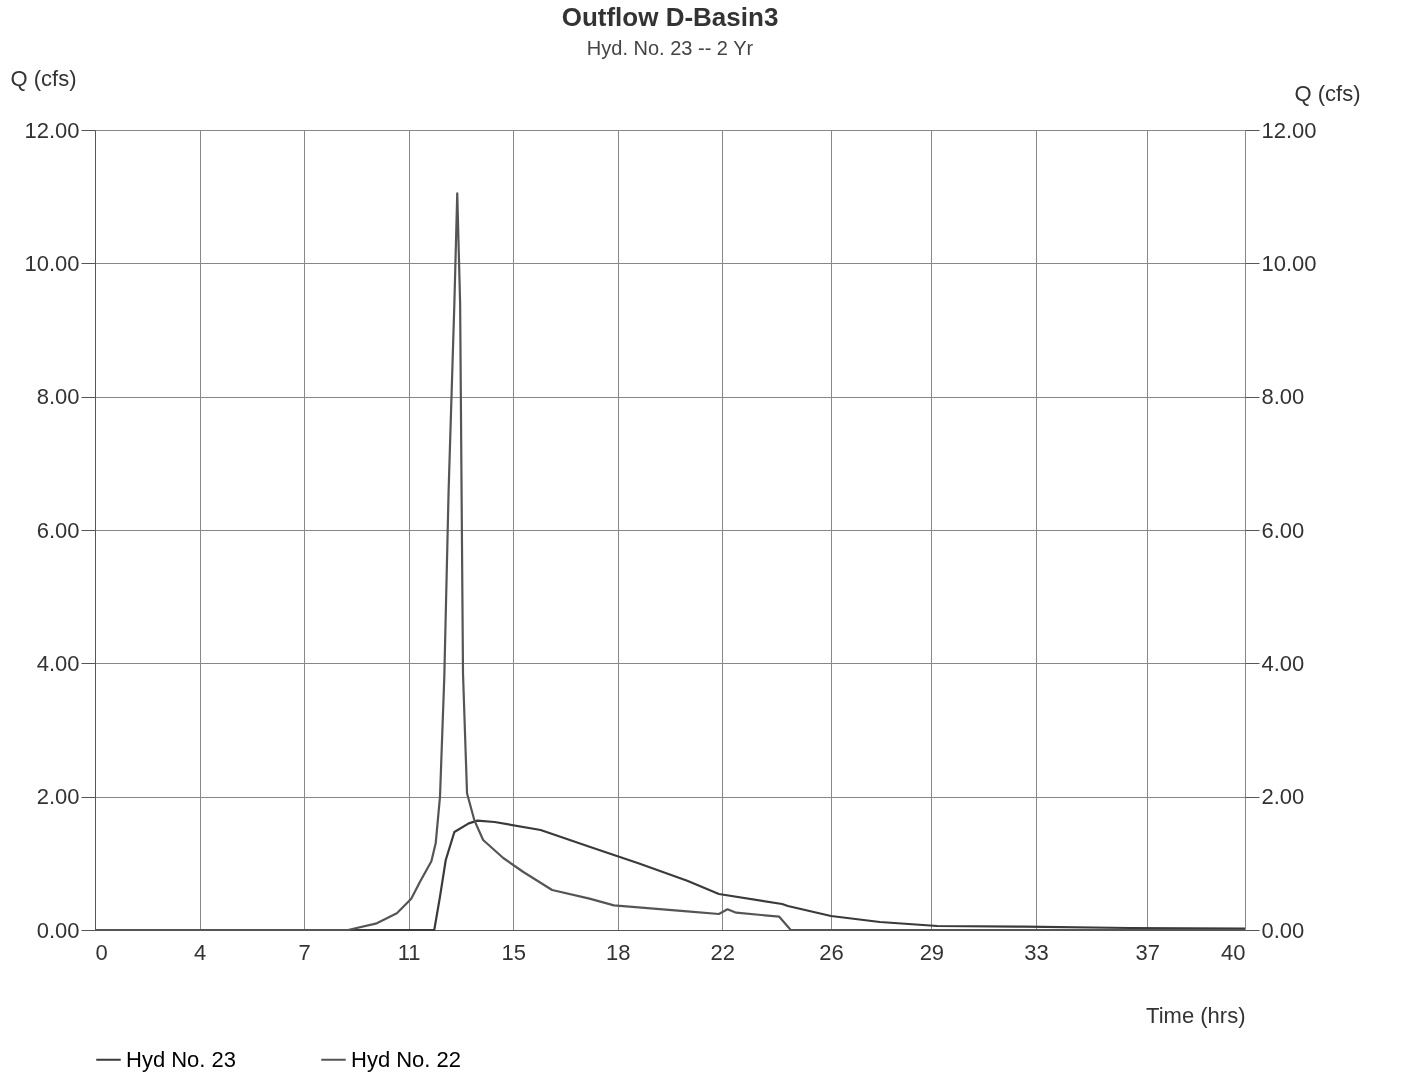  Describe the element at coordinates (58, 663) in the screenshot. I see `y-tick-label: 4.00` at that location.